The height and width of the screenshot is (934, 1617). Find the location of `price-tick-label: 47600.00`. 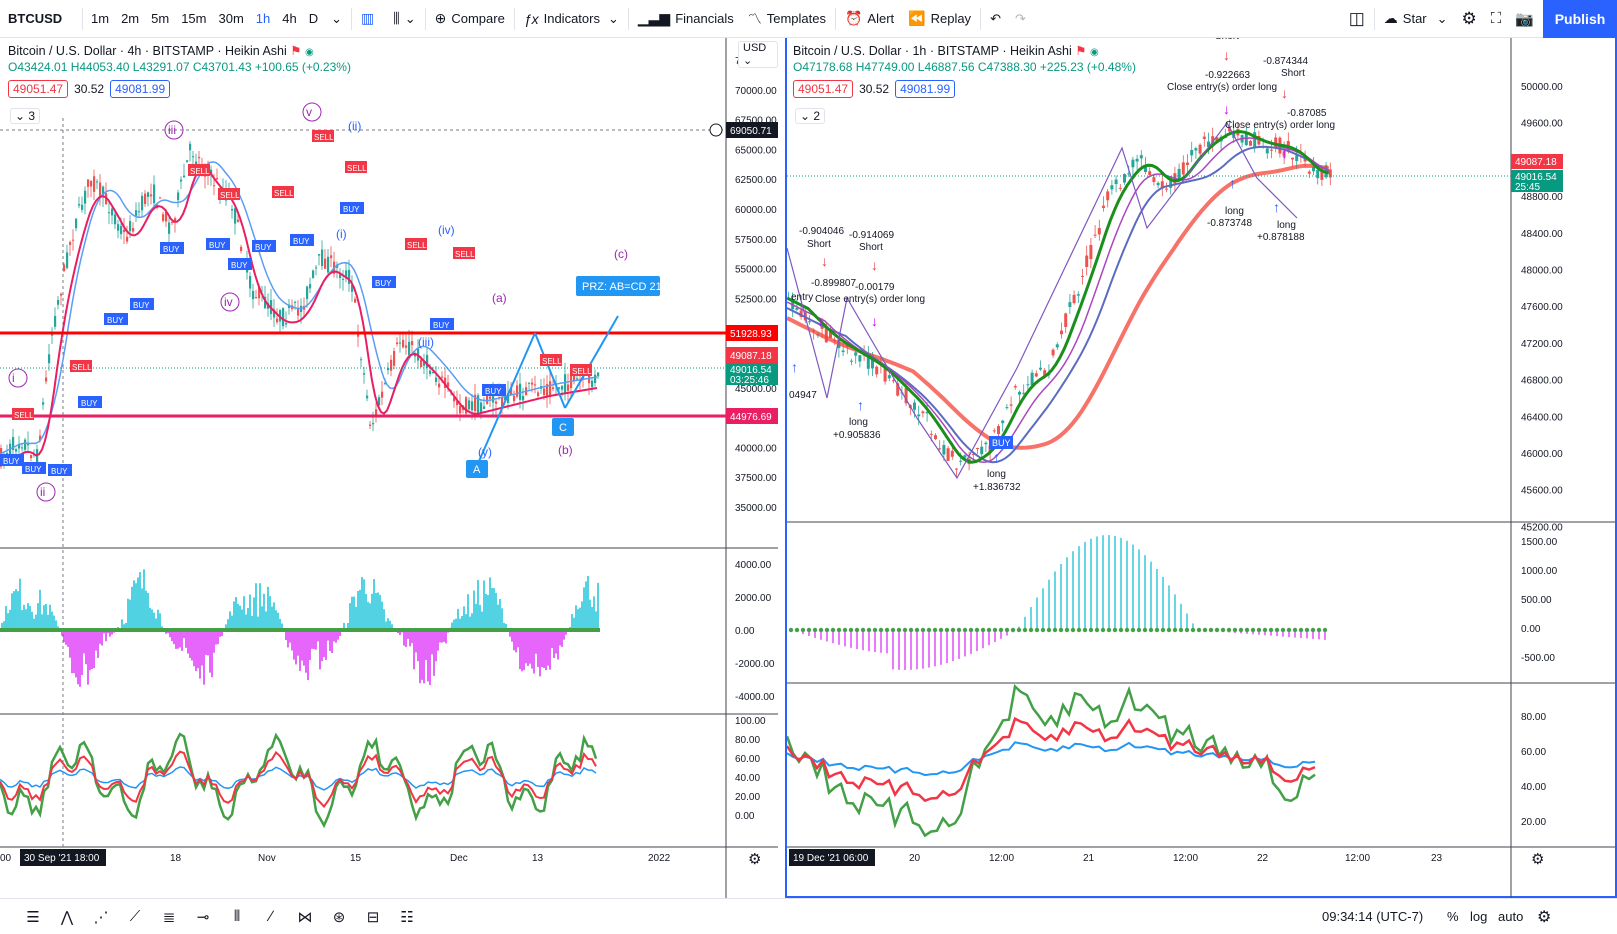

price-tick-label: 47600.00 is located at coordinates (1542, 307).